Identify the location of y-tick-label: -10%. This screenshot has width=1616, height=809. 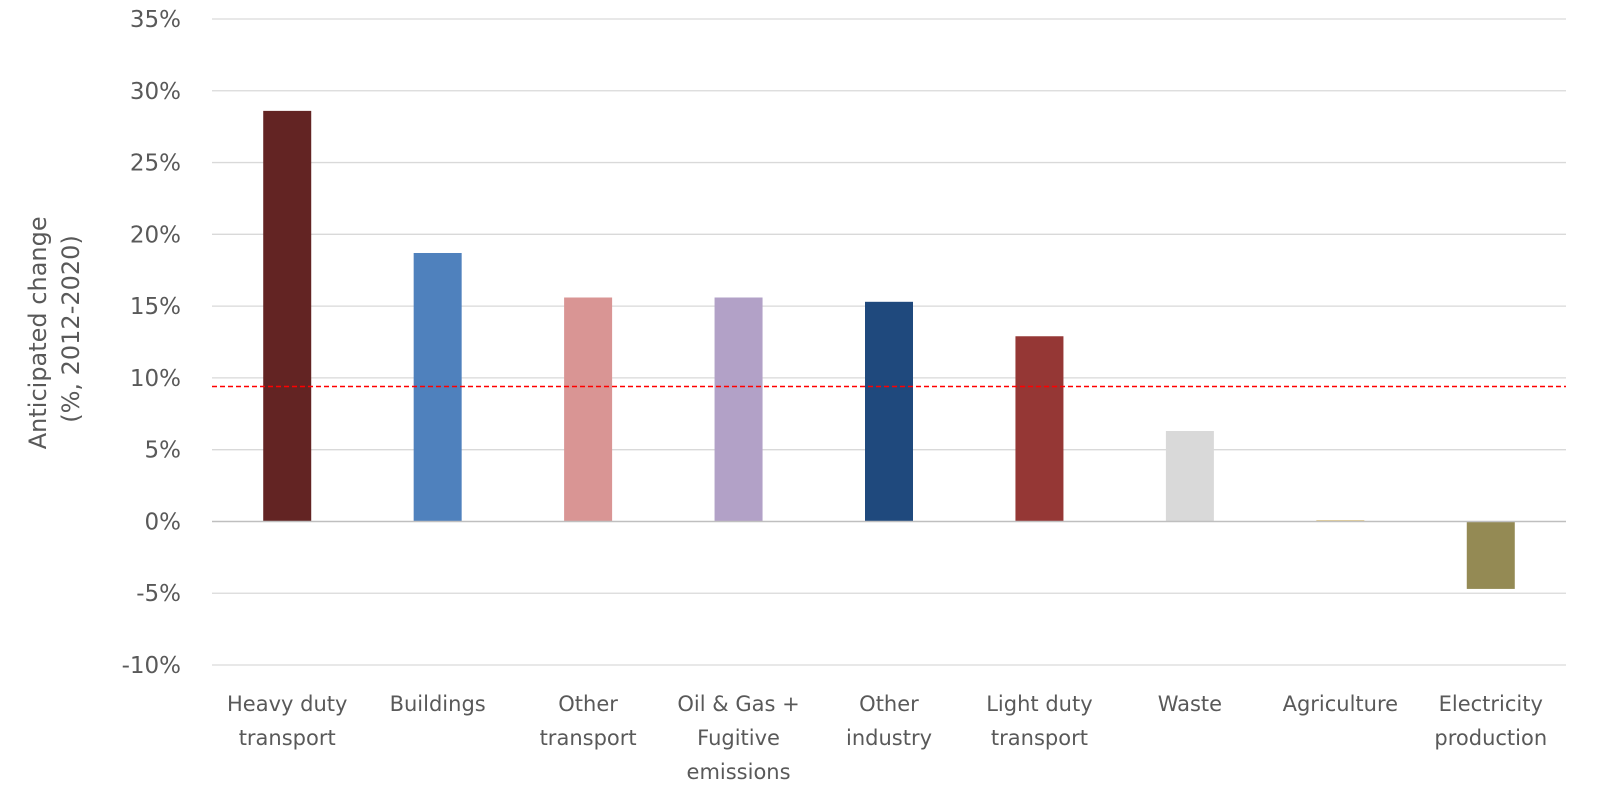
(151, 666).